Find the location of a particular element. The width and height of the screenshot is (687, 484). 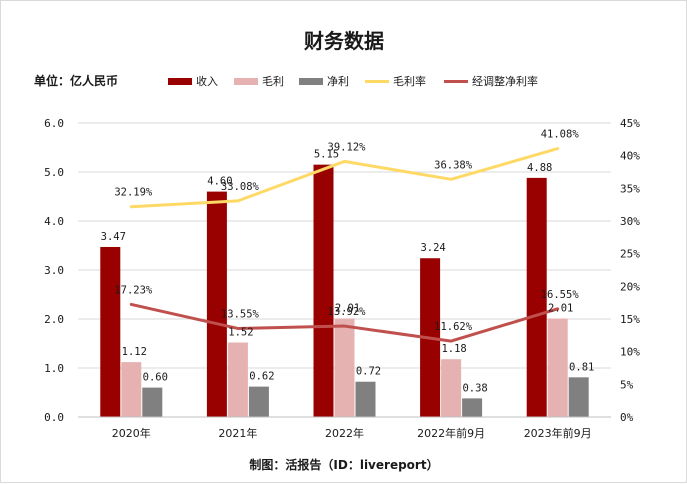

y-left-tick: 3.0 is located at coordinates (54, 270).